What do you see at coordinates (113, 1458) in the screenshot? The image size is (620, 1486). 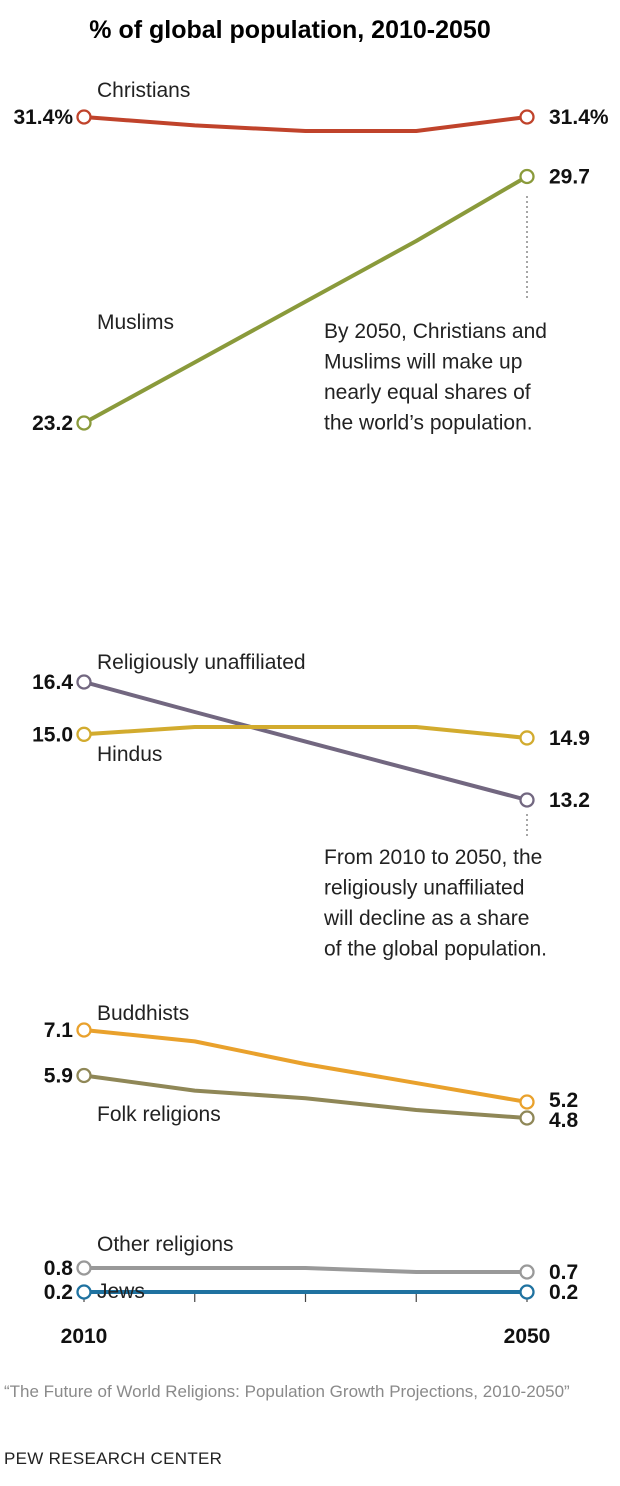 I see `credit-line: PEW RESEARCH CENTER` at bounding box center [113, 1458].